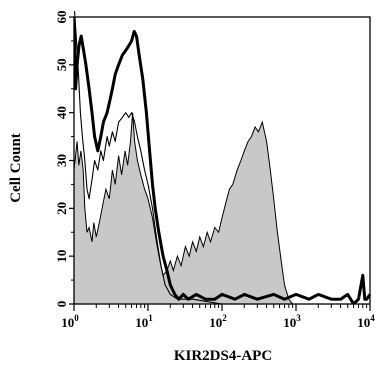 Image resolution: width=386 pixels, height=368 pixels. What do you see at coordinates (70, 321) in the screenshot?
I see `x-tick-label: 10⁰` at bounding box center [70, 321].